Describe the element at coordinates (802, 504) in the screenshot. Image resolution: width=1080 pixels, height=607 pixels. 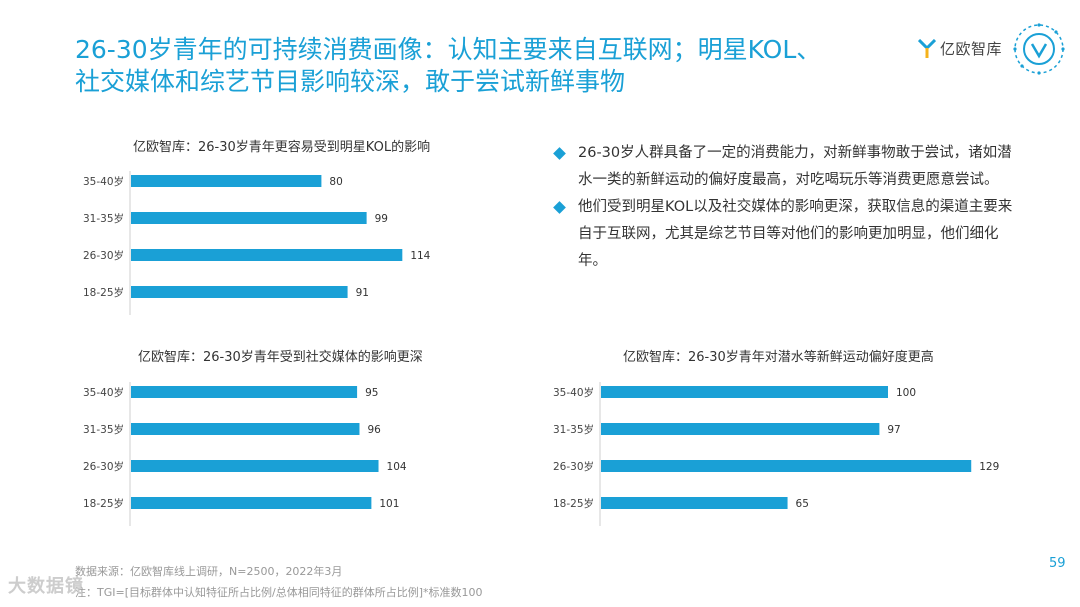
I see `bar-value-label: 65` at that location.